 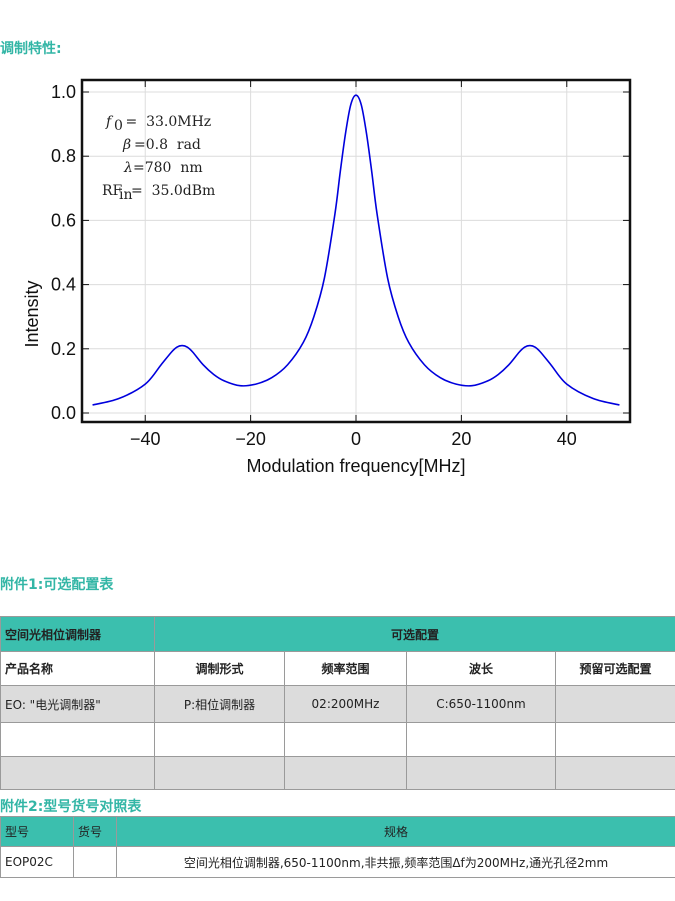 I want to click on table2-col-spec: 规格, so click(x=395, y=831).